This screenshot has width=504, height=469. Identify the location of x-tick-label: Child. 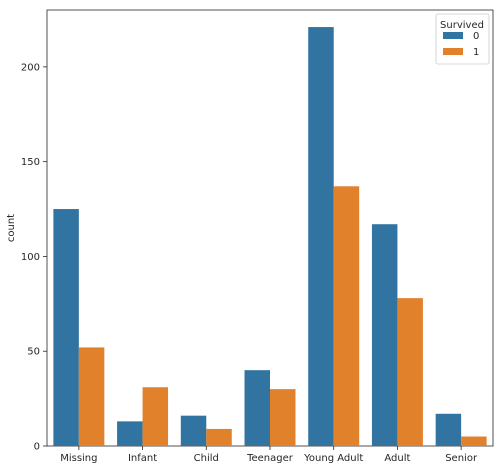
(206, 458).